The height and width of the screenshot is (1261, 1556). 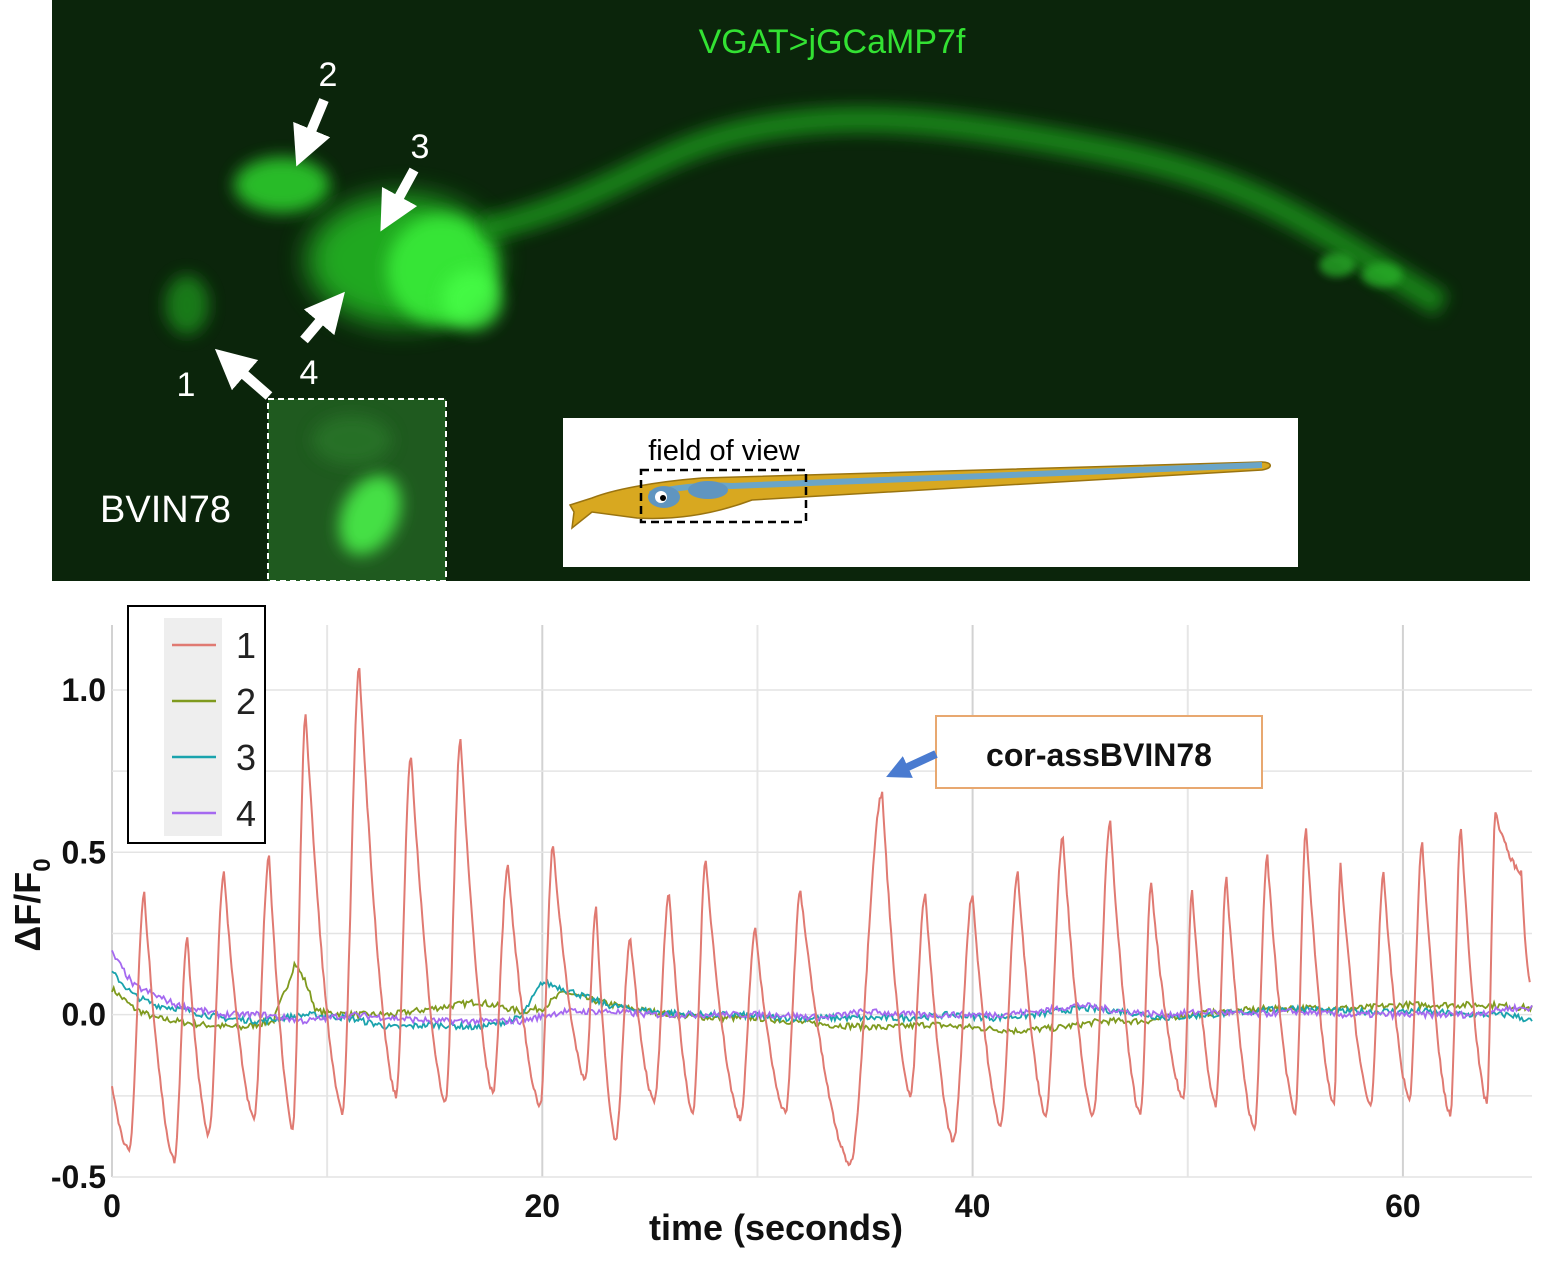 What do you see at coordinates (165, 510) in the screenshot?
I see `inset-label: BVIN78` at bounding box center [165, 510].